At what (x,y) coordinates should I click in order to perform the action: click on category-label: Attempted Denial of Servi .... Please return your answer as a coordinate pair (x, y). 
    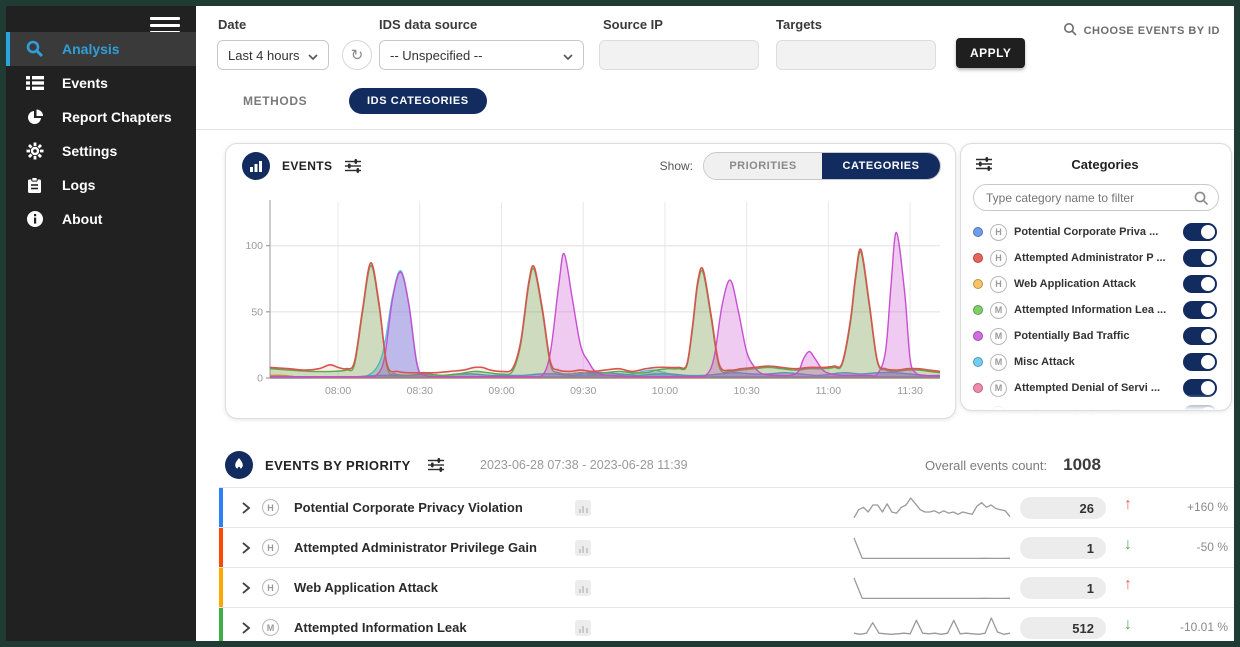
    Looking at the image, I should click on (1087, 388).